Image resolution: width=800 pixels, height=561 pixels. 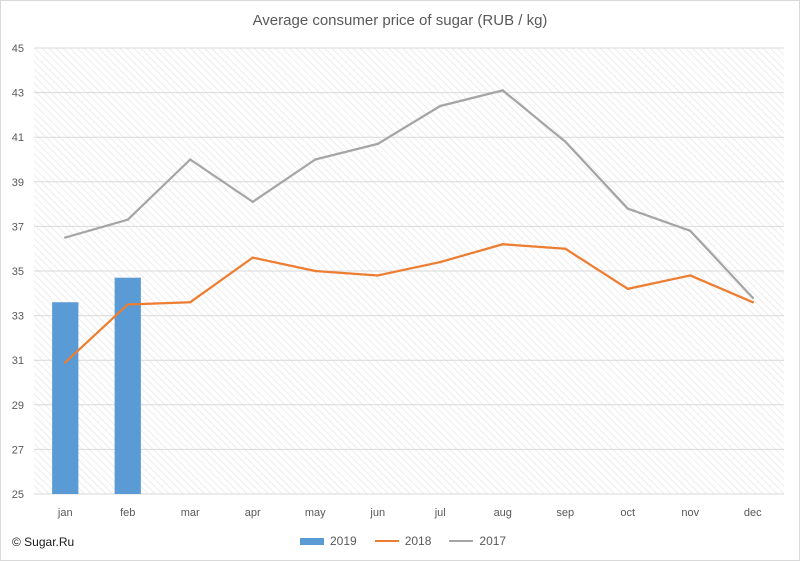 I want to click on x-tick-label: feb, so click(x=127, y=513).